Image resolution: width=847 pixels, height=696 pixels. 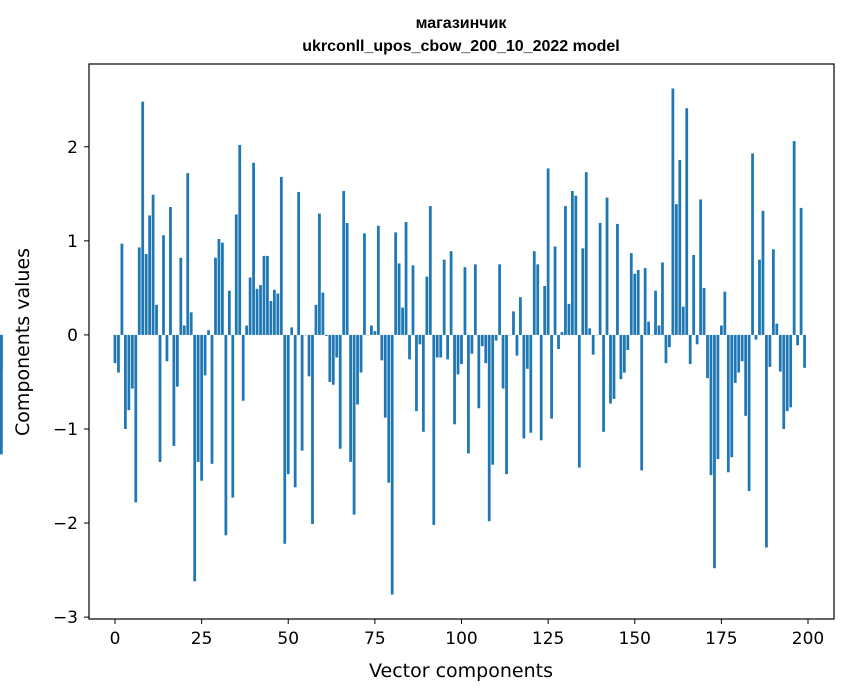 What do you see at coordinates (72, 242) in the screenshot?
I see `y-tick-label: 1` at bounding box center [72, 242].